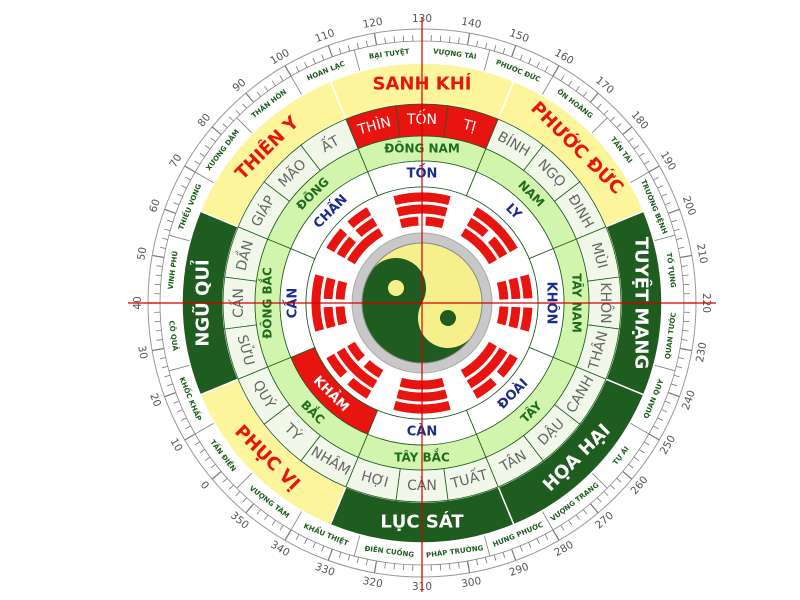  I want to click on degree-label: 60, so click(155, 206).